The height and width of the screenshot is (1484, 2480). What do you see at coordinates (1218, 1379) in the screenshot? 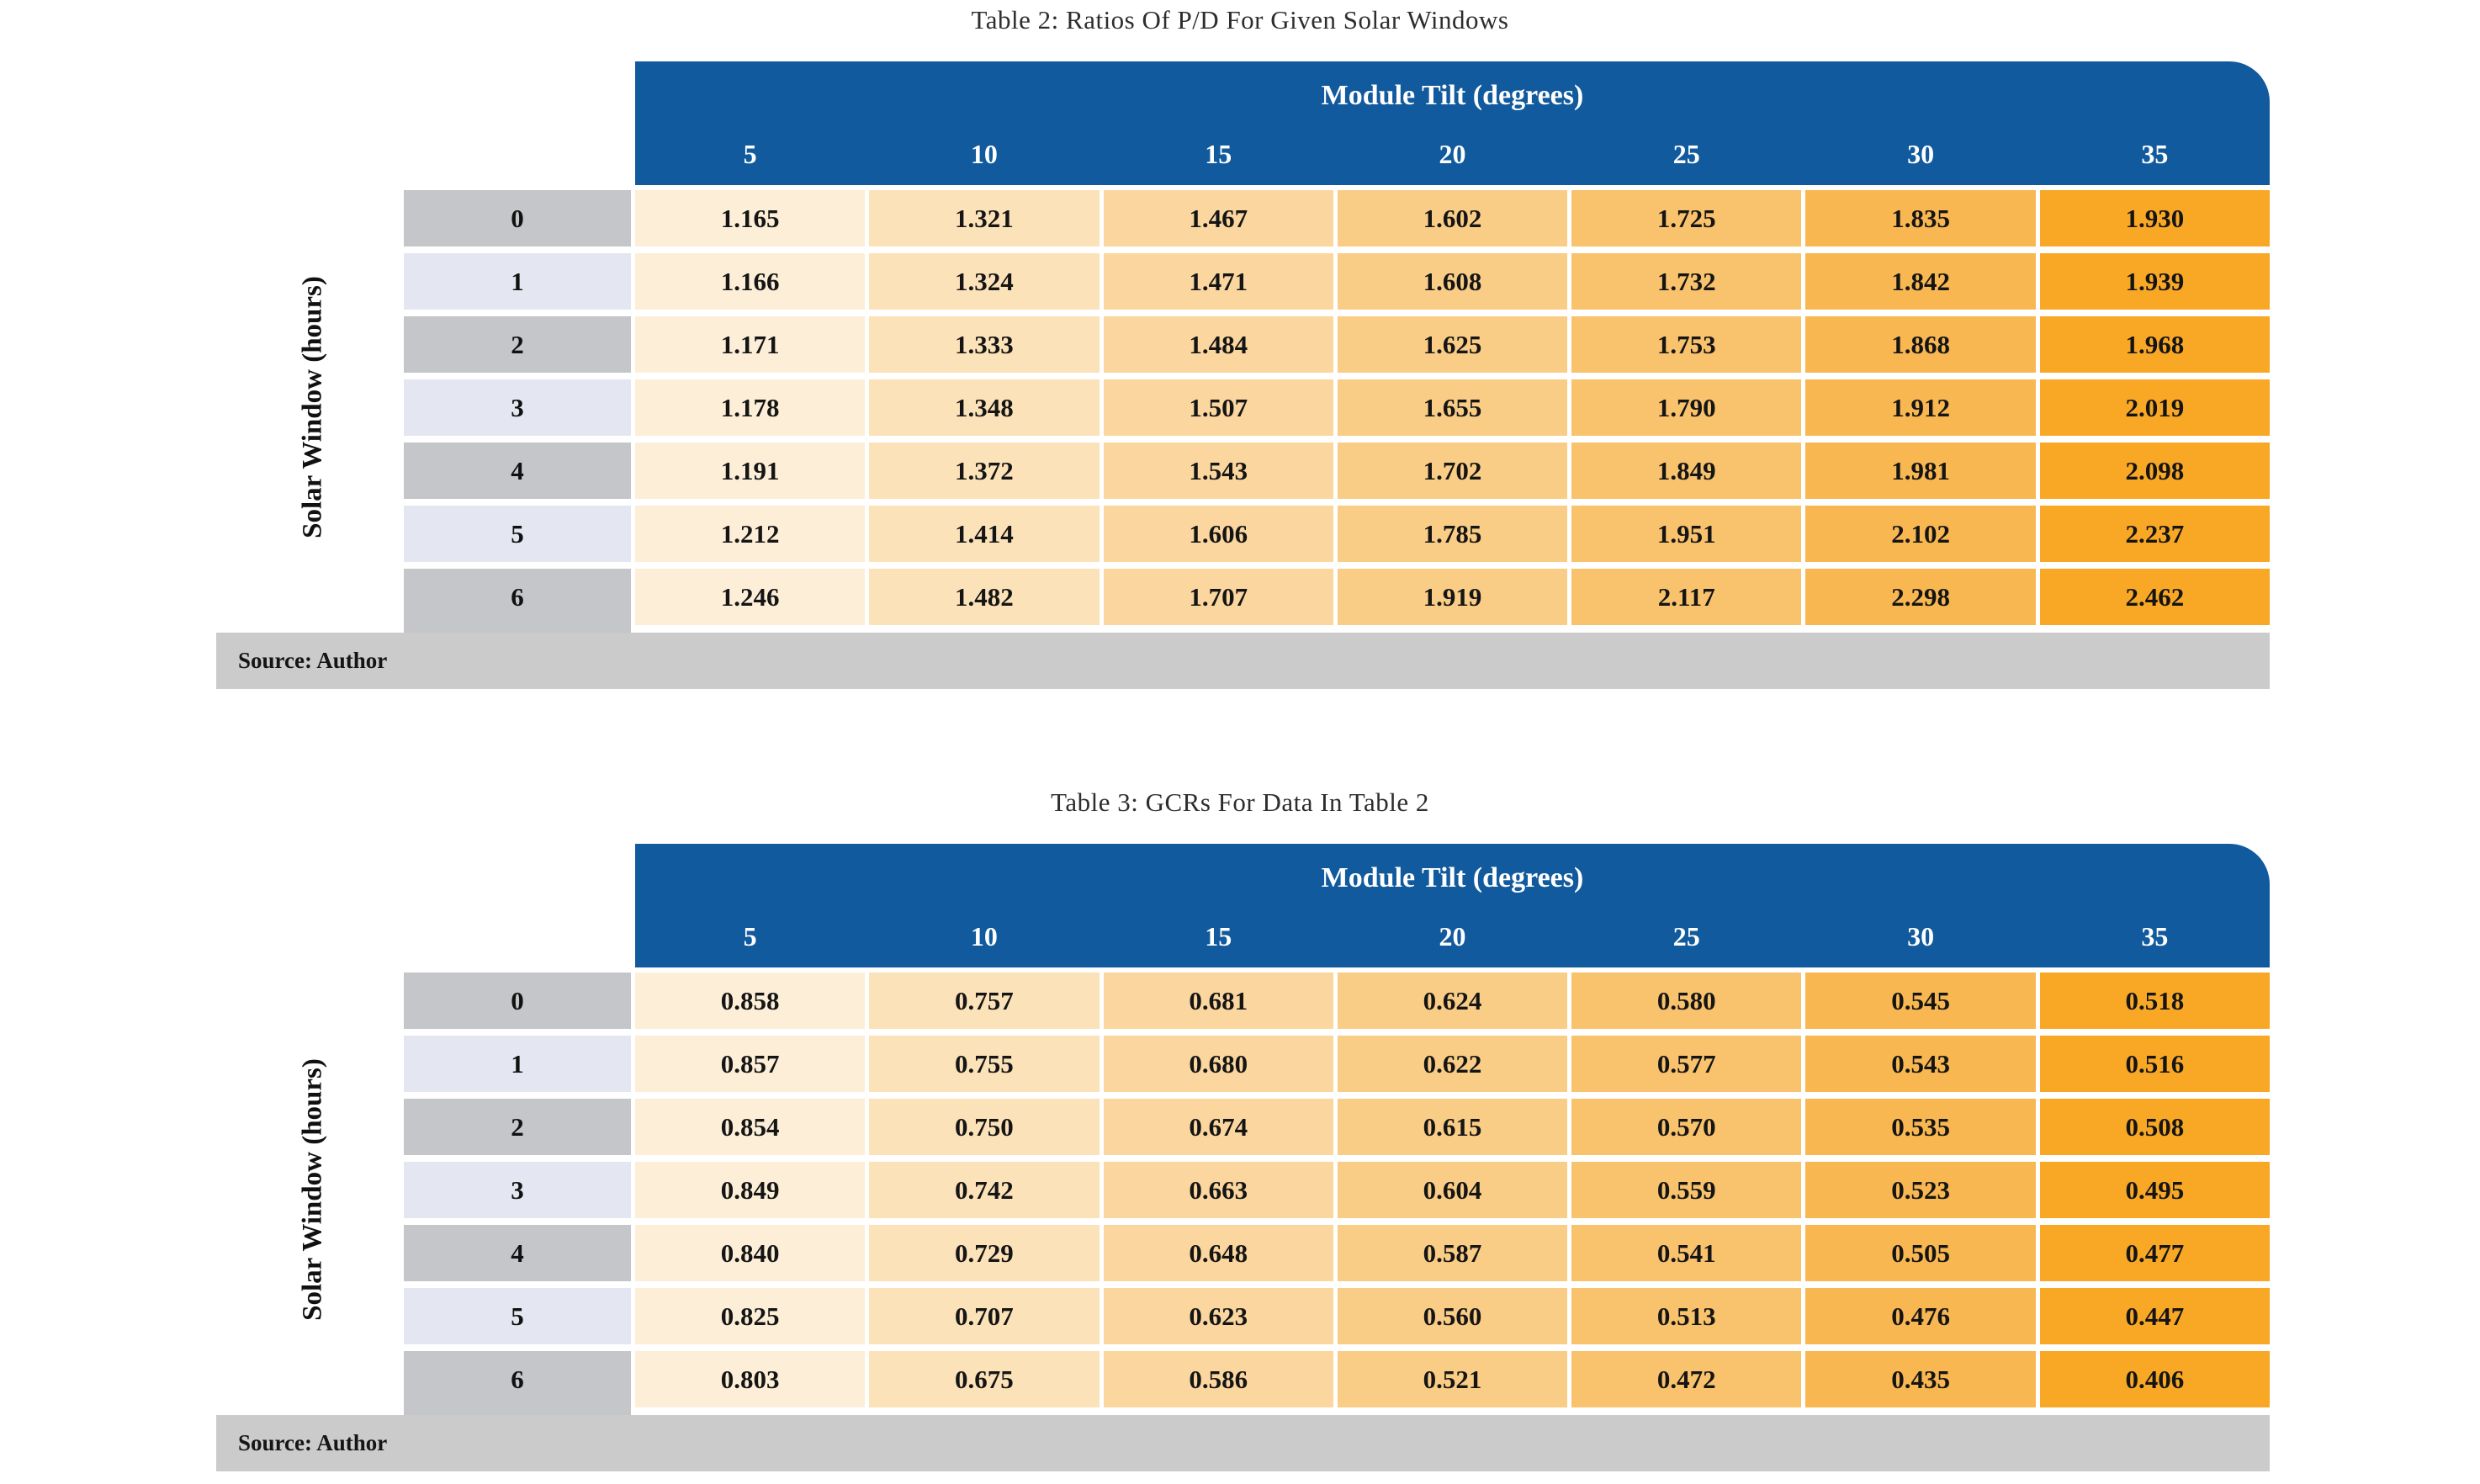
I see `data-cell: 0.586` at bounding box center [1218, 1379].